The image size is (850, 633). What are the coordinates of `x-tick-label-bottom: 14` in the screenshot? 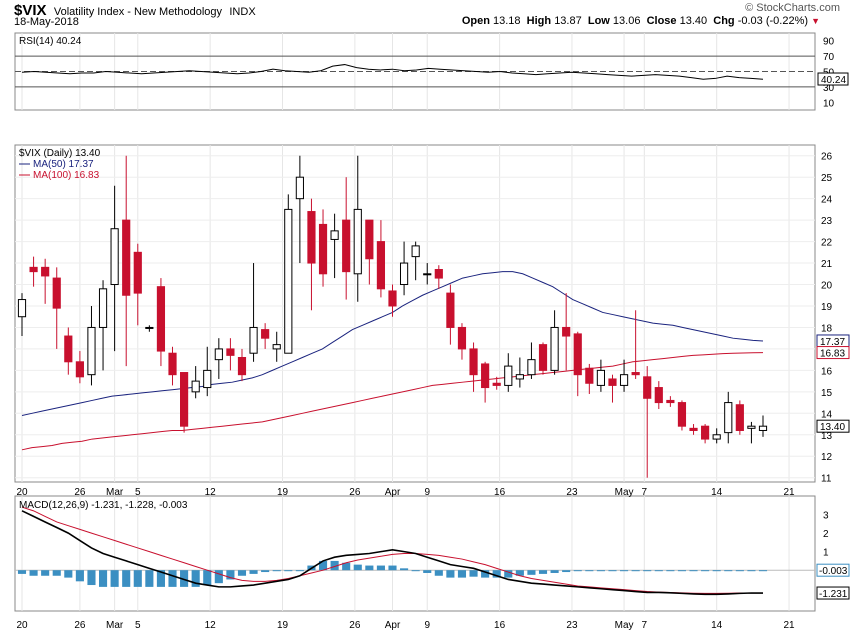 It's located at (717, 625).